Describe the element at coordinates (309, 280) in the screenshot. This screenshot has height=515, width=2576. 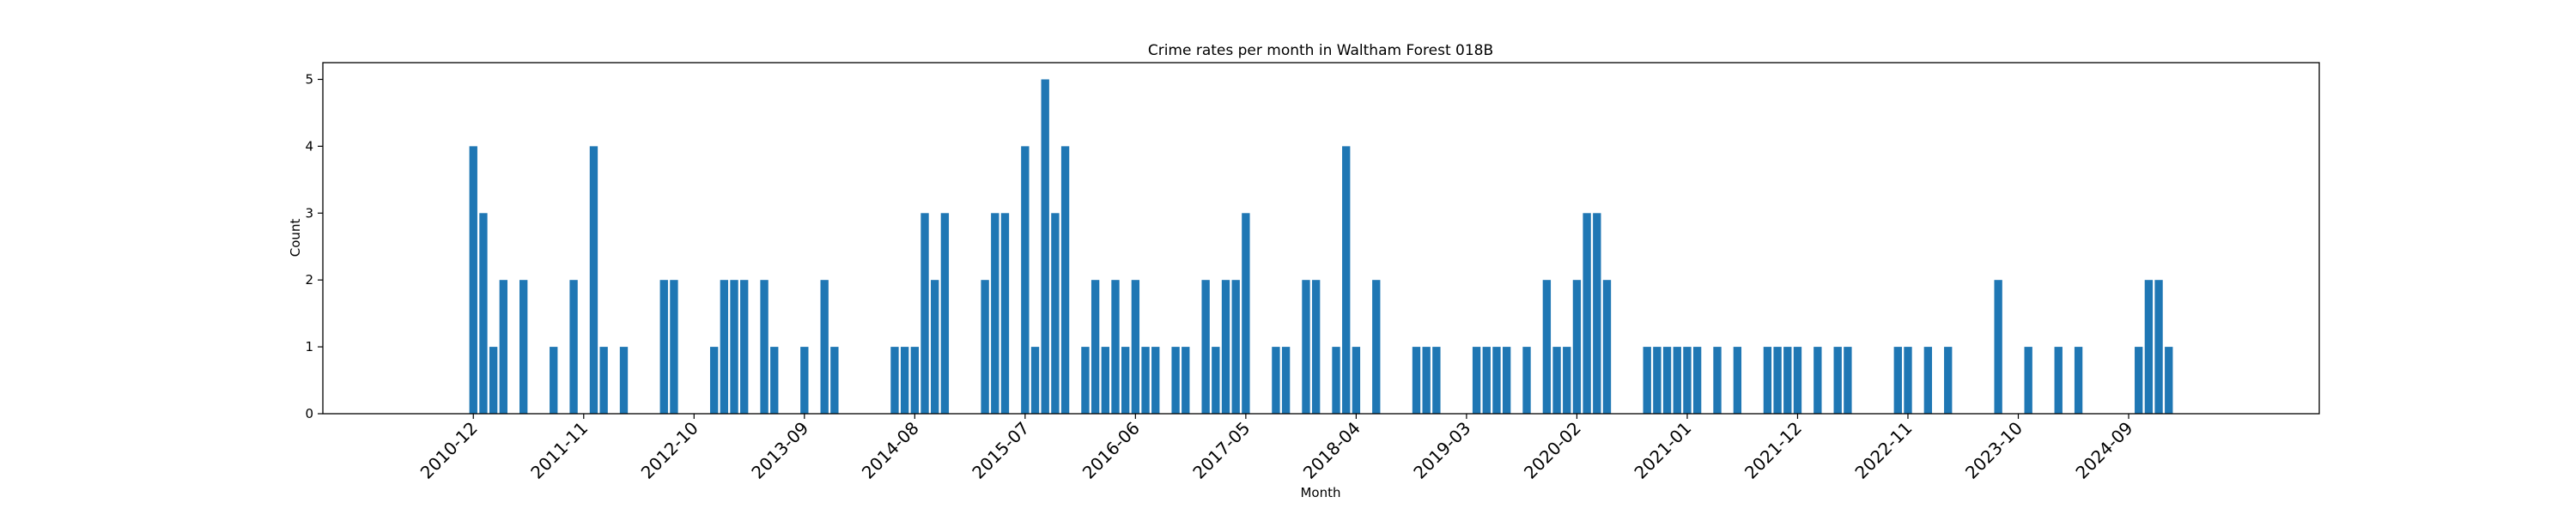
I see `y-tick-label-2: 2` at that location.